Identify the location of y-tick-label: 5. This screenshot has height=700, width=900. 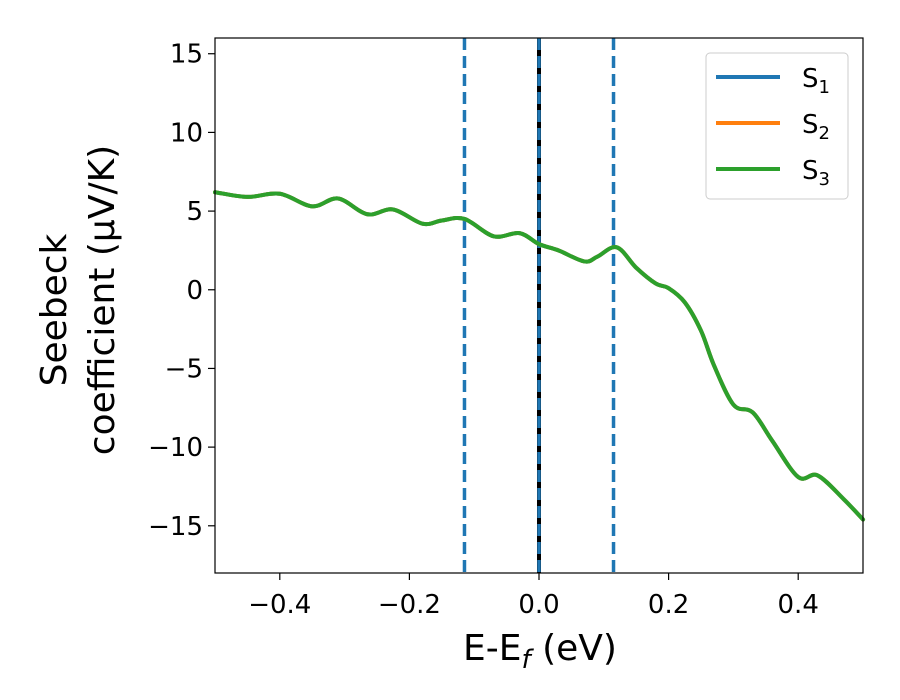
(194, 212).